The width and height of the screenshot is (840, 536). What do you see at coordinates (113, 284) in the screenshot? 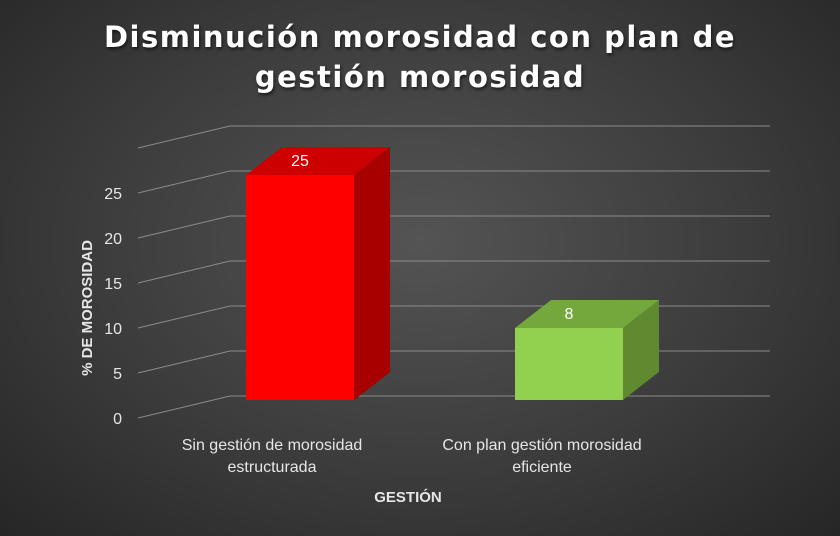
I see `y-tick-label: 15` at bounding box center [113, 284].